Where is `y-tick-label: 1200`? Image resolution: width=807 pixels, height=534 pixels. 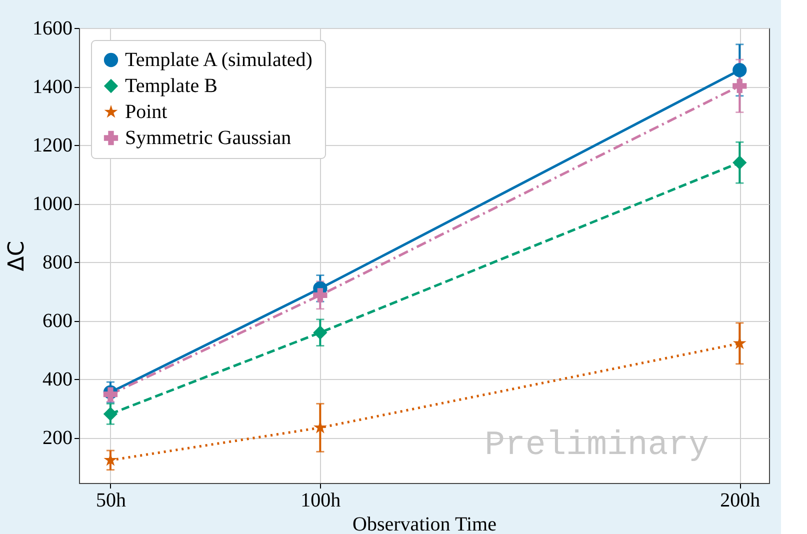
y-tick-label: 1200 is located at coordinates (52, 145).